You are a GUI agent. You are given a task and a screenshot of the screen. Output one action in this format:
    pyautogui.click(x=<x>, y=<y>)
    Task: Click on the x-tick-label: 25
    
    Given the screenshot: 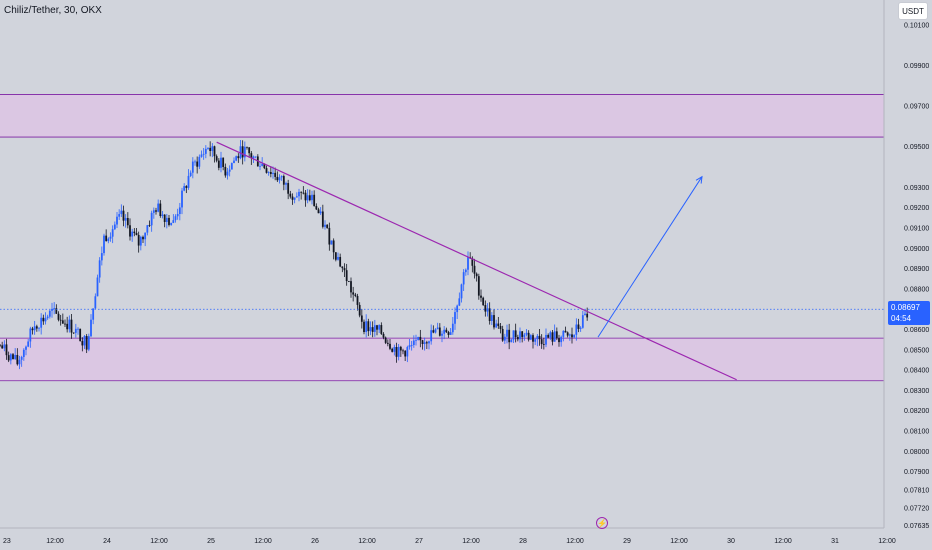 What is the action you would take?
    pyautogui.click(x=211, y=541)
    